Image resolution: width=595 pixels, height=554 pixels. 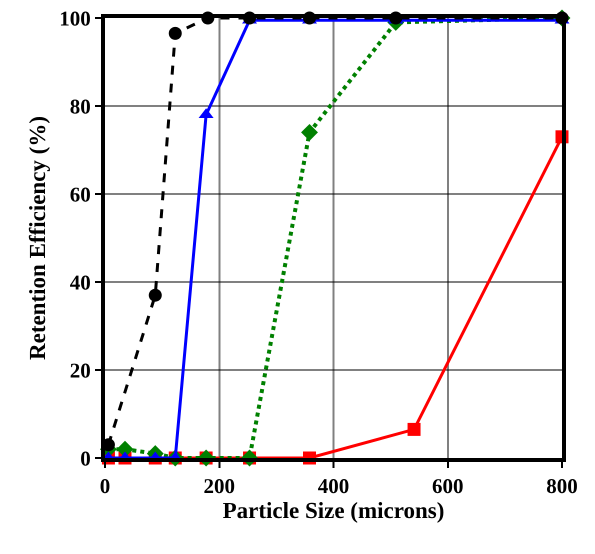 What do you see at coordinates (80, 194) in the screenshot?
I see `y-tick-label: 60` at bounding box center [80, 194].